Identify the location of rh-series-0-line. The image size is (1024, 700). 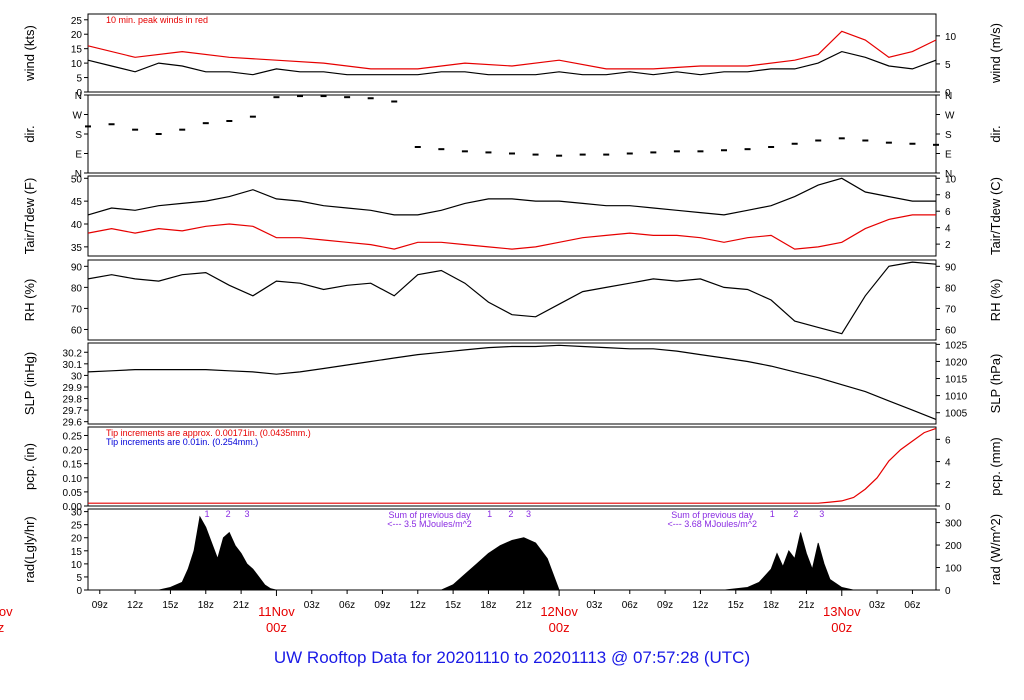
(512, 298).